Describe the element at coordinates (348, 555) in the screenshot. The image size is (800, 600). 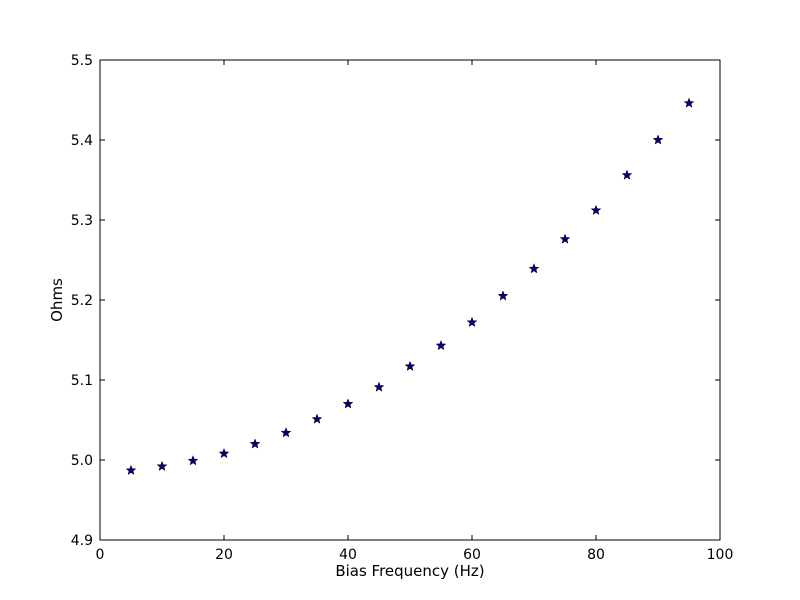
I see `x-tick-label: 40` at that location.